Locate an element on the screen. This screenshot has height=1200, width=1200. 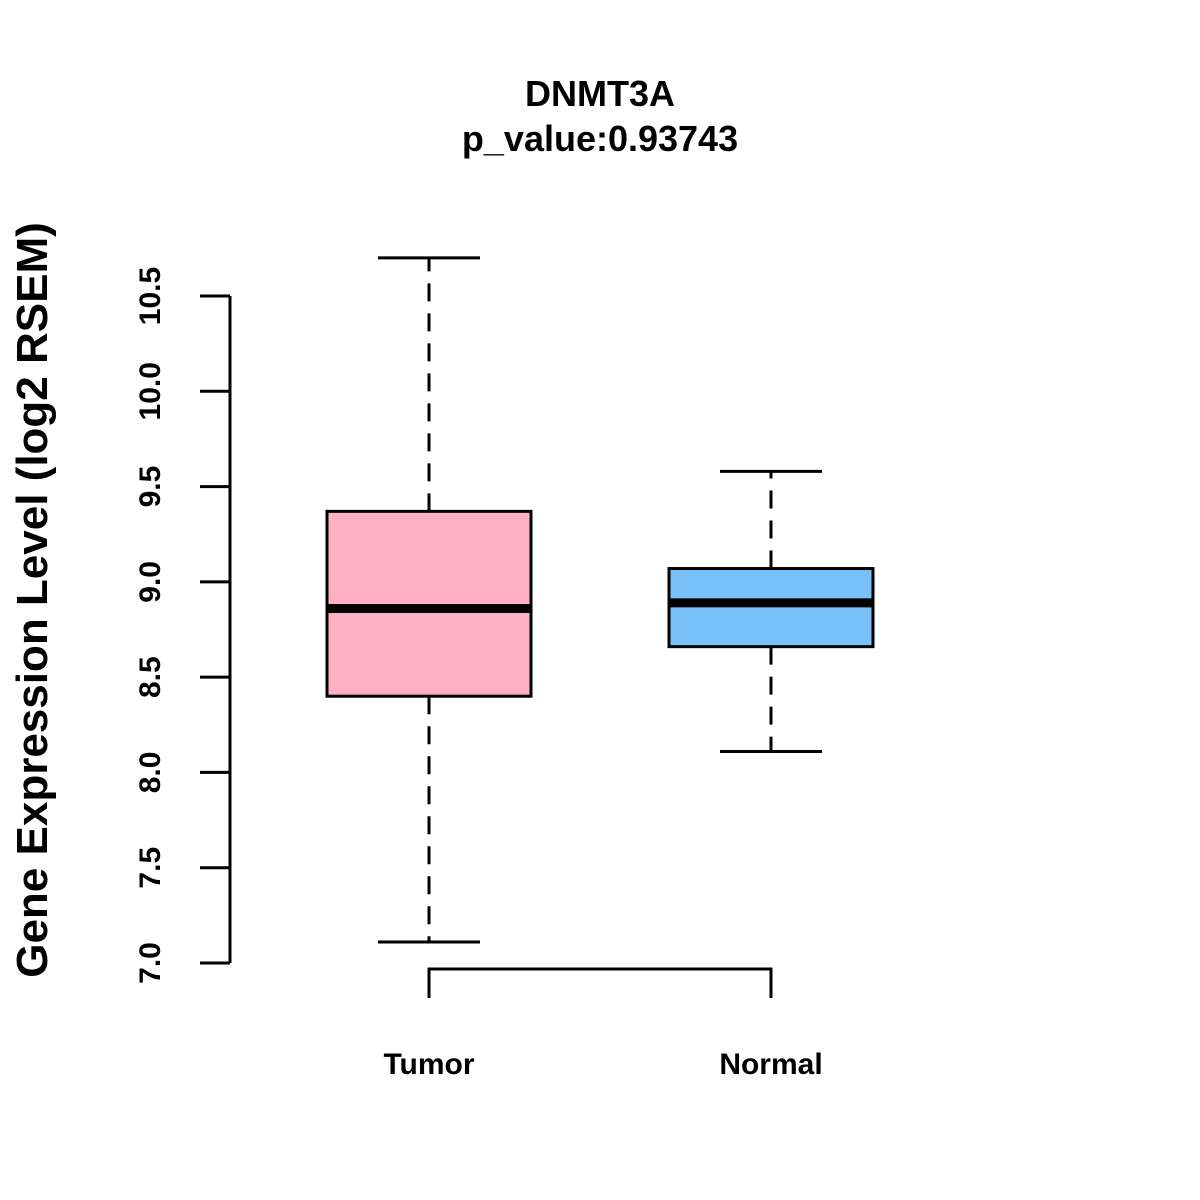
box-tumor is located at coordinates (429, 600).